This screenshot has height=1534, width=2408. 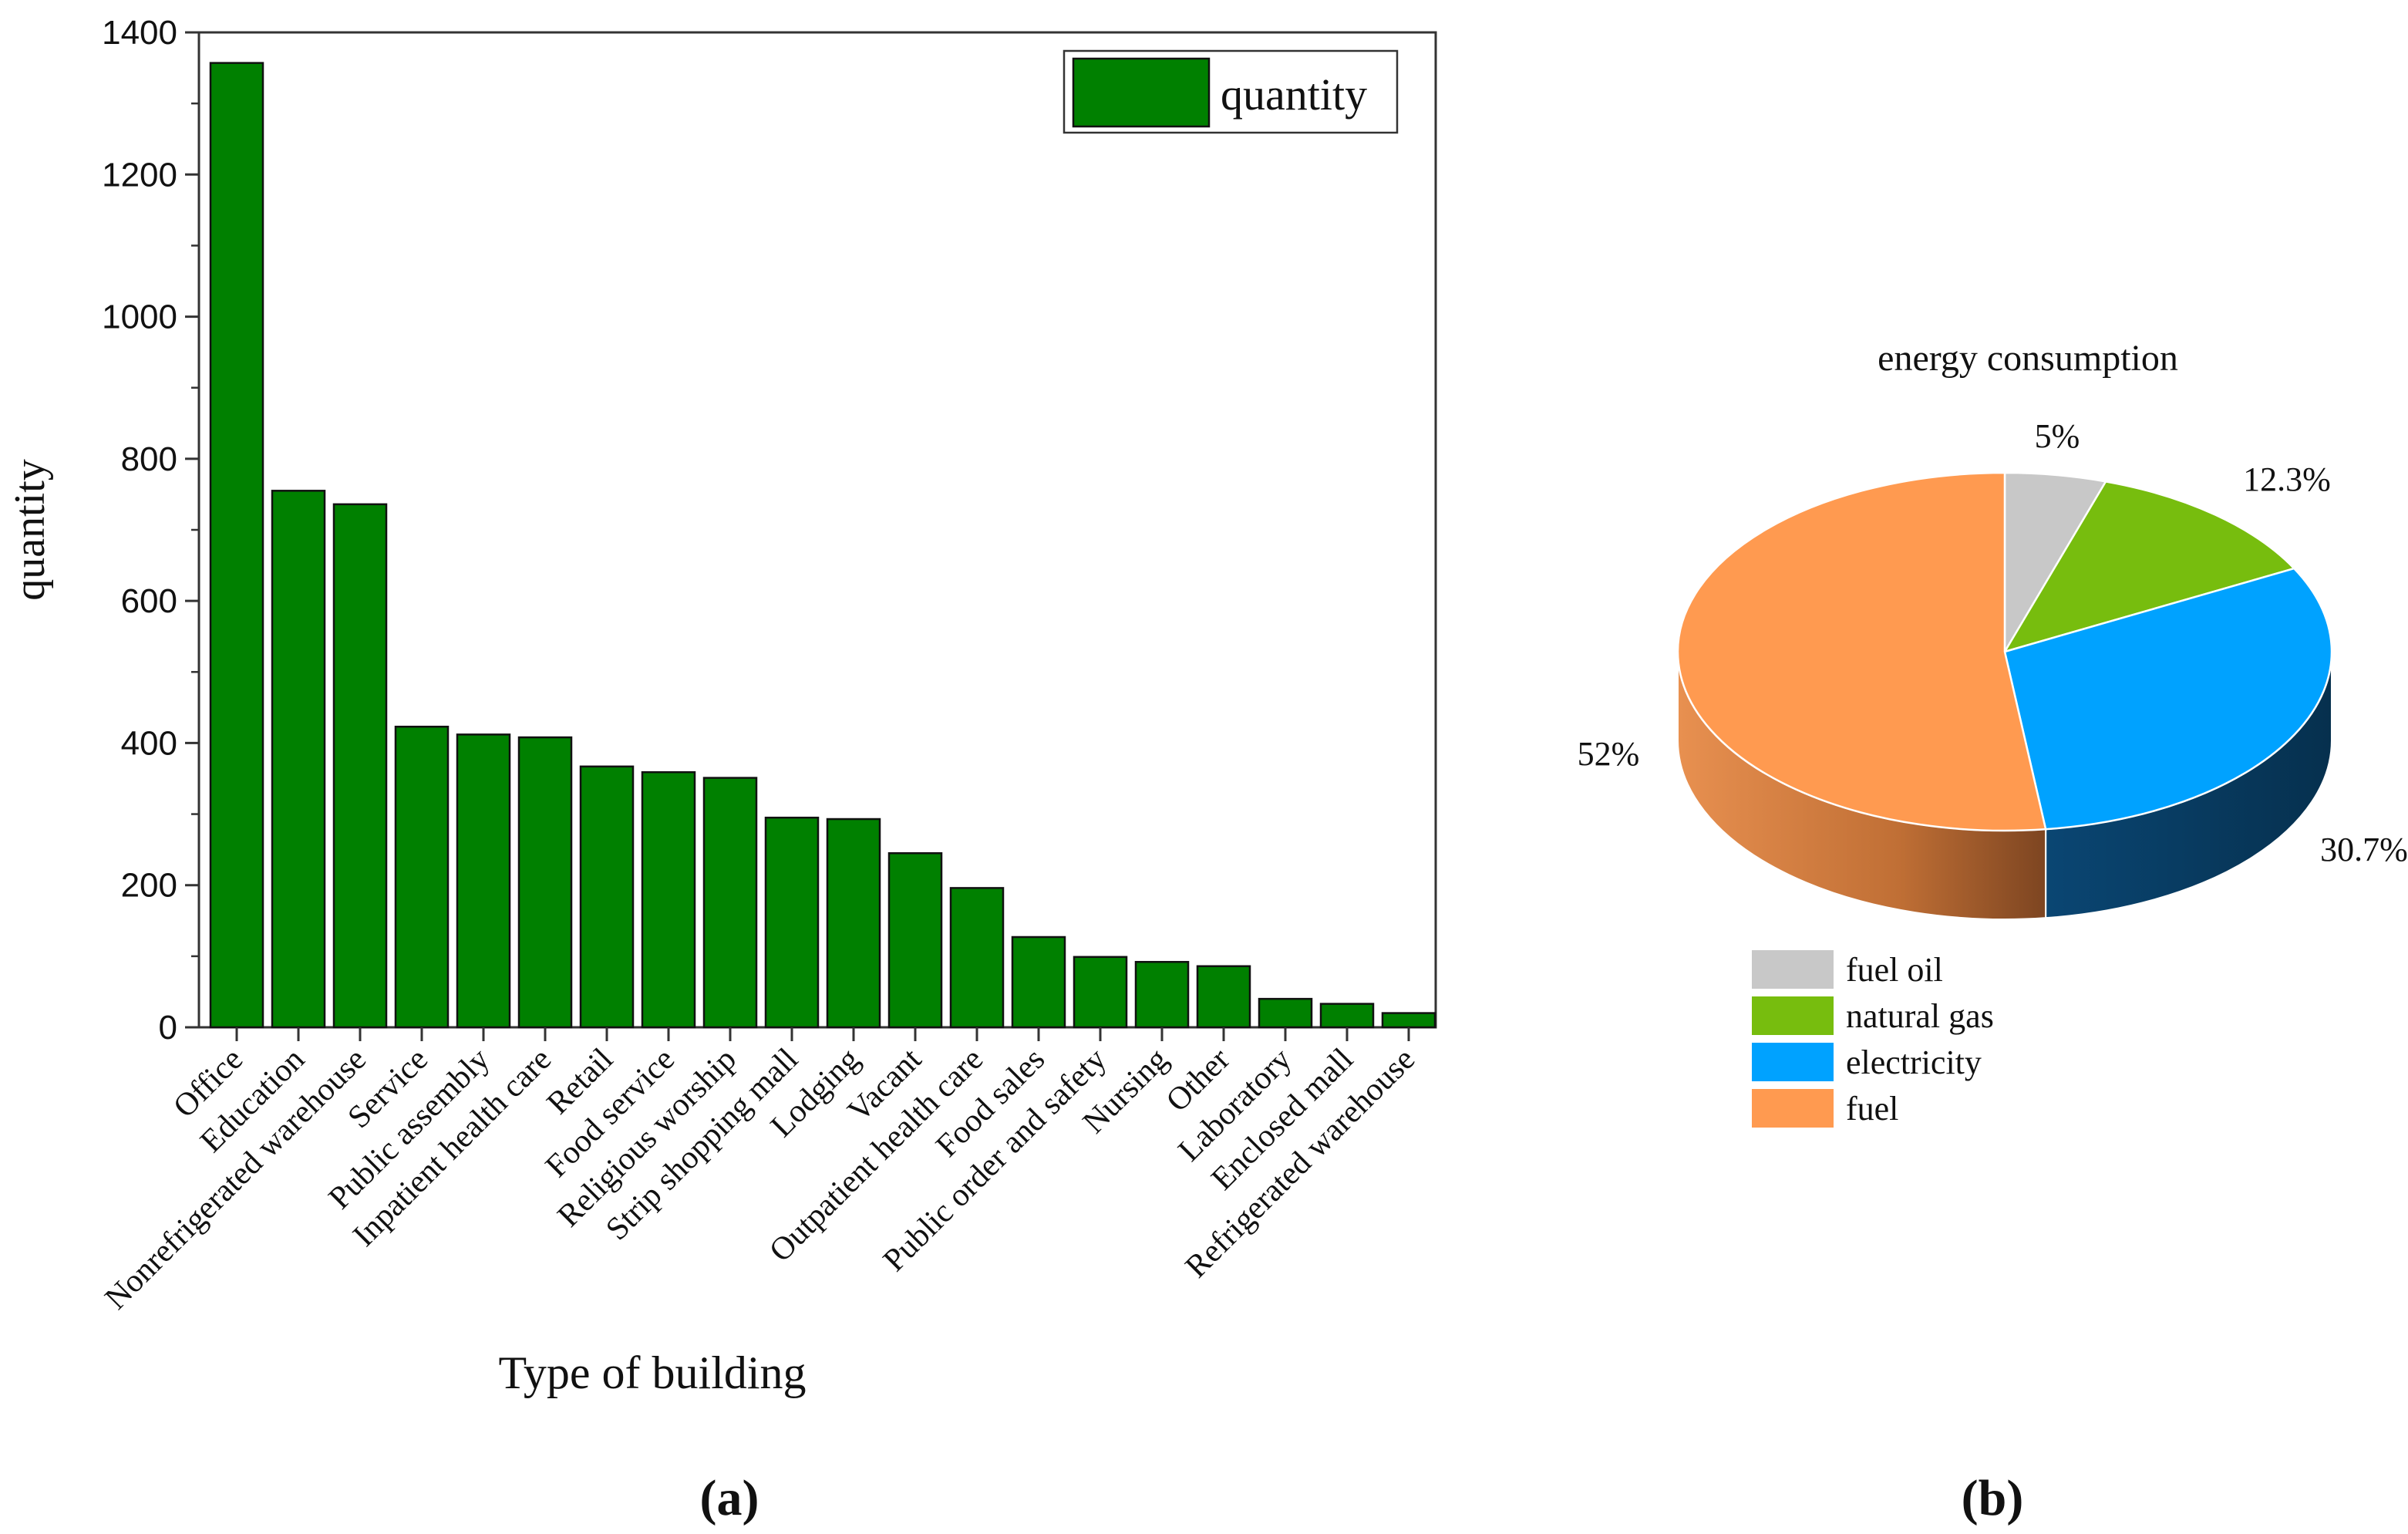 I want to click on legend: quantity, so click(x=1231, y=92).